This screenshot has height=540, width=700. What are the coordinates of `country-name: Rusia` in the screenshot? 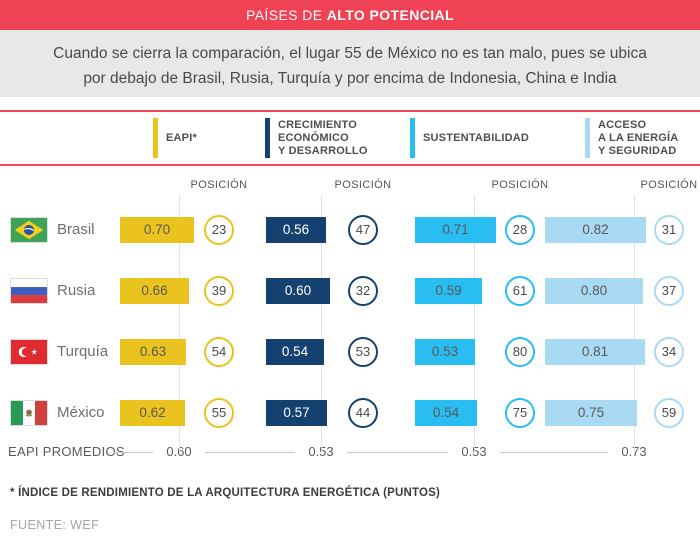 It's located at (76, 290).